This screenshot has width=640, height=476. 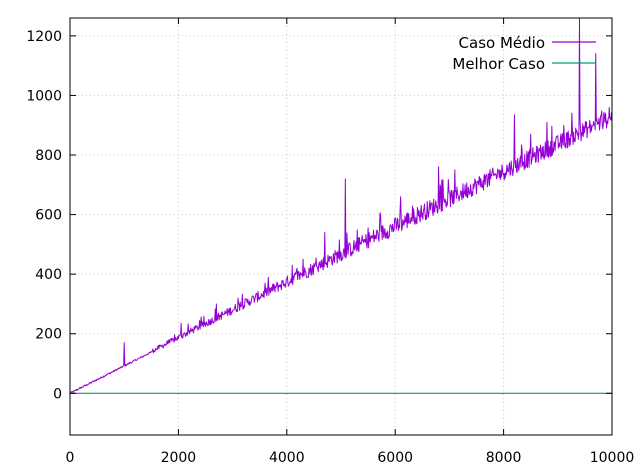 I want to click on y-tick-label: 200, so click(x=48, y=335).